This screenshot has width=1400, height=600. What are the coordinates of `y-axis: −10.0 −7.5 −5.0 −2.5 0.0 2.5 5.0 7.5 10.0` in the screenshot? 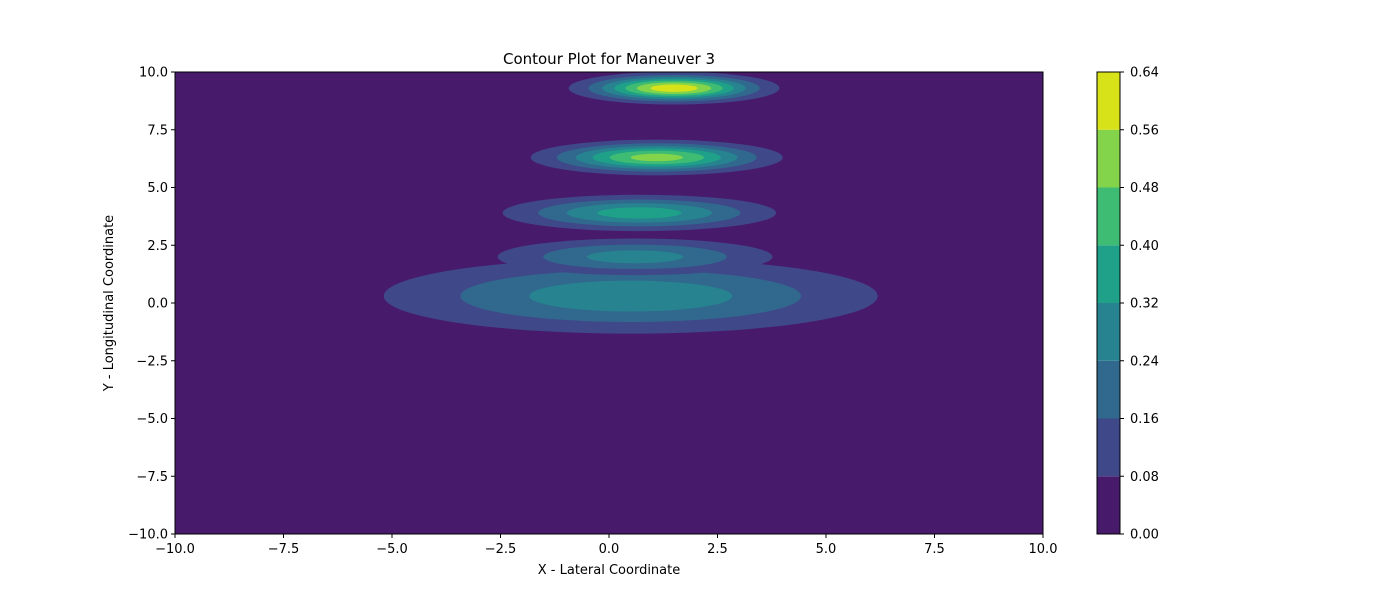 It's located at (151, 304).